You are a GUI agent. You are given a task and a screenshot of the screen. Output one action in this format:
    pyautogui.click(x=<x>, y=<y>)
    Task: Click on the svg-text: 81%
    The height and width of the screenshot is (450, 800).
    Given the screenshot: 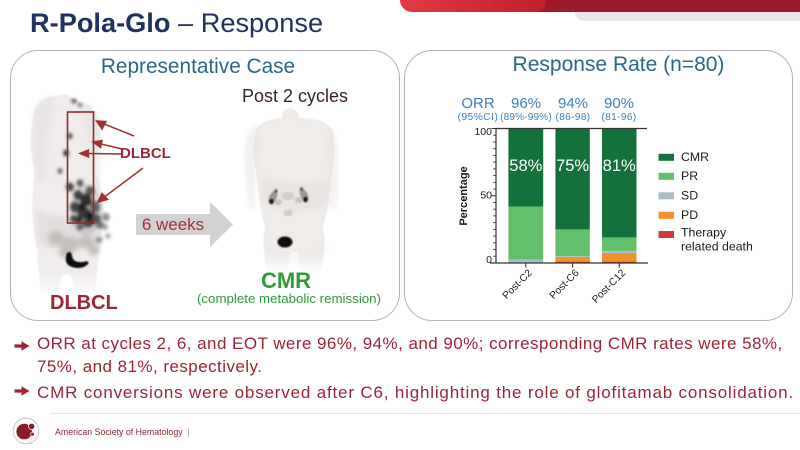 What is the action you would take?
    pyautogui.click(x=619, y=166)
    